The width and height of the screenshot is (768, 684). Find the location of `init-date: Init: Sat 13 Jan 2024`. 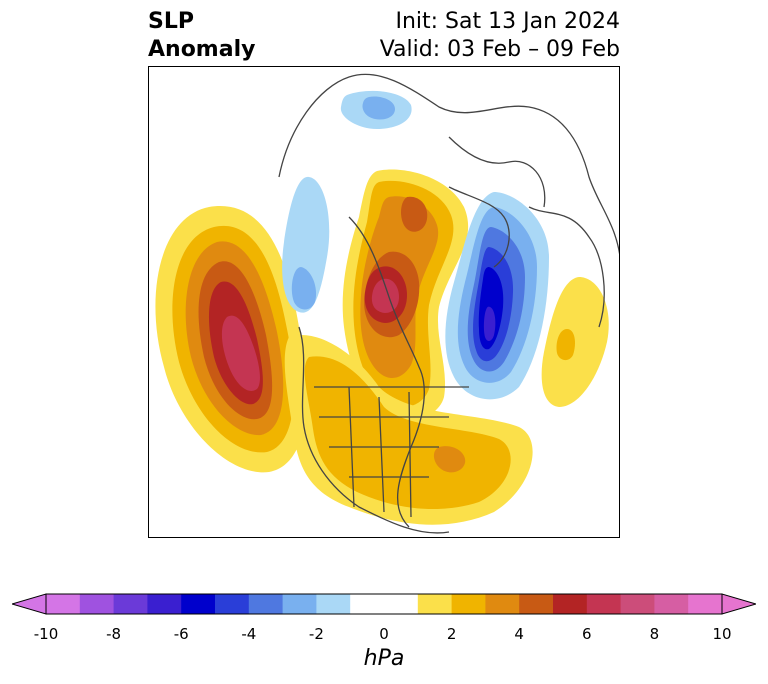

init-date: Init: Sat 13 Jan 2024 is located at coordinates (507, 21).